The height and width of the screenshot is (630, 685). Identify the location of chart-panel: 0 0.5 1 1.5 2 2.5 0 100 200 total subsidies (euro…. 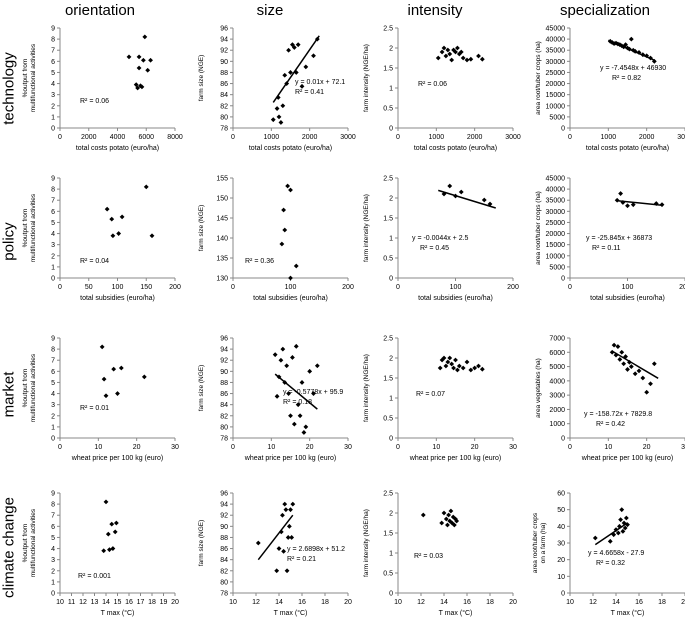
(441, 239).